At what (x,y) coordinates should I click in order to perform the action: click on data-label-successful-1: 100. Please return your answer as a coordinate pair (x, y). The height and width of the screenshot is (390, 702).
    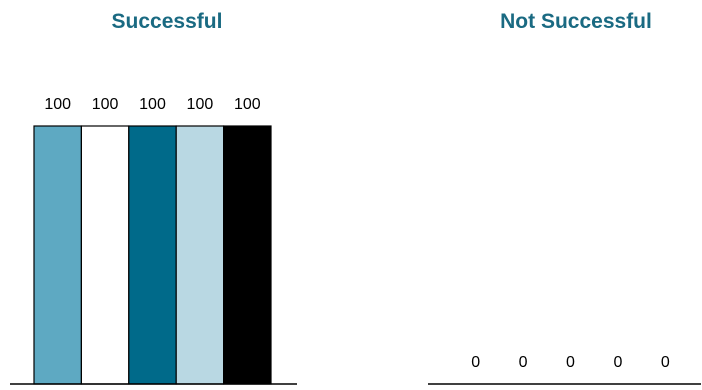
    Looking at the image, I should click on (57, 104).